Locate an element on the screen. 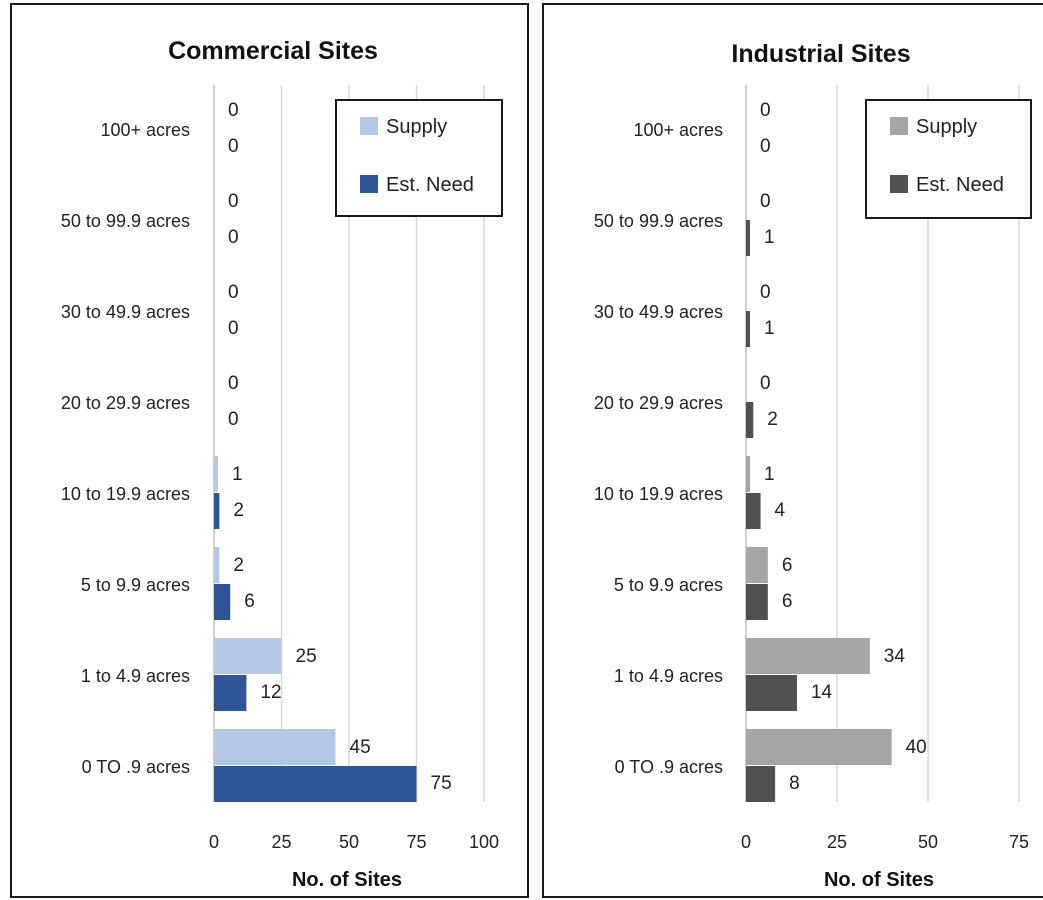  data-label-est-need-30-to-49-9-acres: 0 is located at coordinates (233, 328).